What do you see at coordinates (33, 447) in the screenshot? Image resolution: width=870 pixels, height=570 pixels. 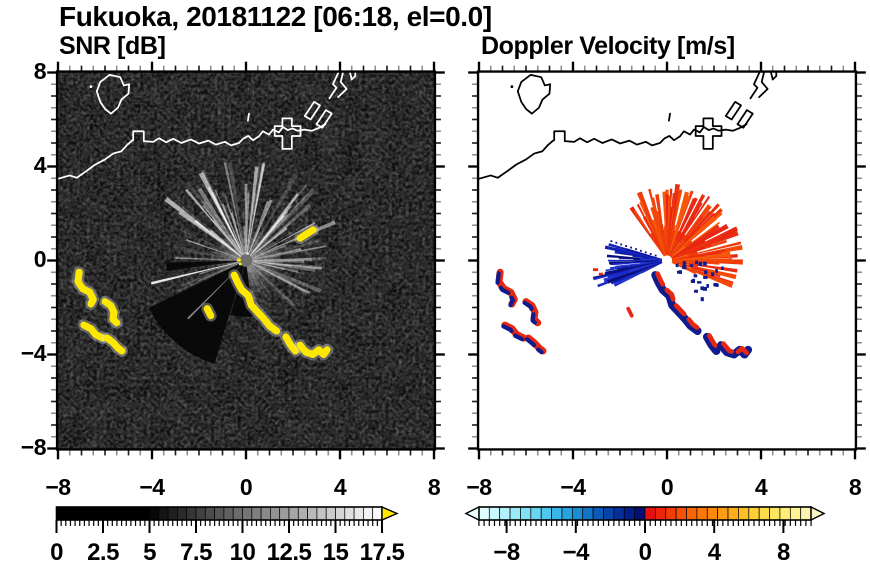 I see `ytick-label: −8` at bounding box center [33, 447].